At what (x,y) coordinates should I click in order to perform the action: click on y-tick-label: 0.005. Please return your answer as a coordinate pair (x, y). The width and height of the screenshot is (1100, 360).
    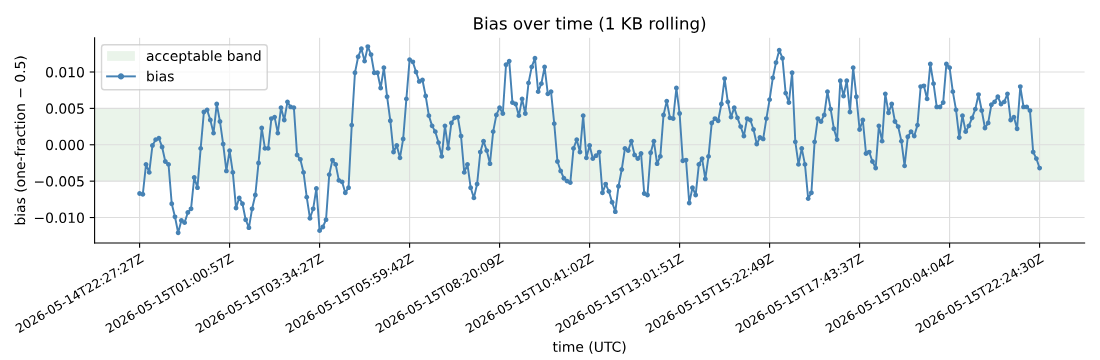
    Looking at the image, I should click on (65, 108).